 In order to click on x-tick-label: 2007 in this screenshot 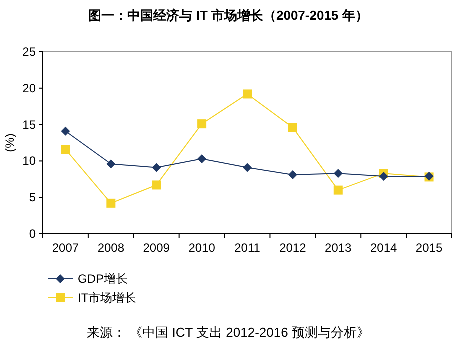, I will do `click(66, 248)`.